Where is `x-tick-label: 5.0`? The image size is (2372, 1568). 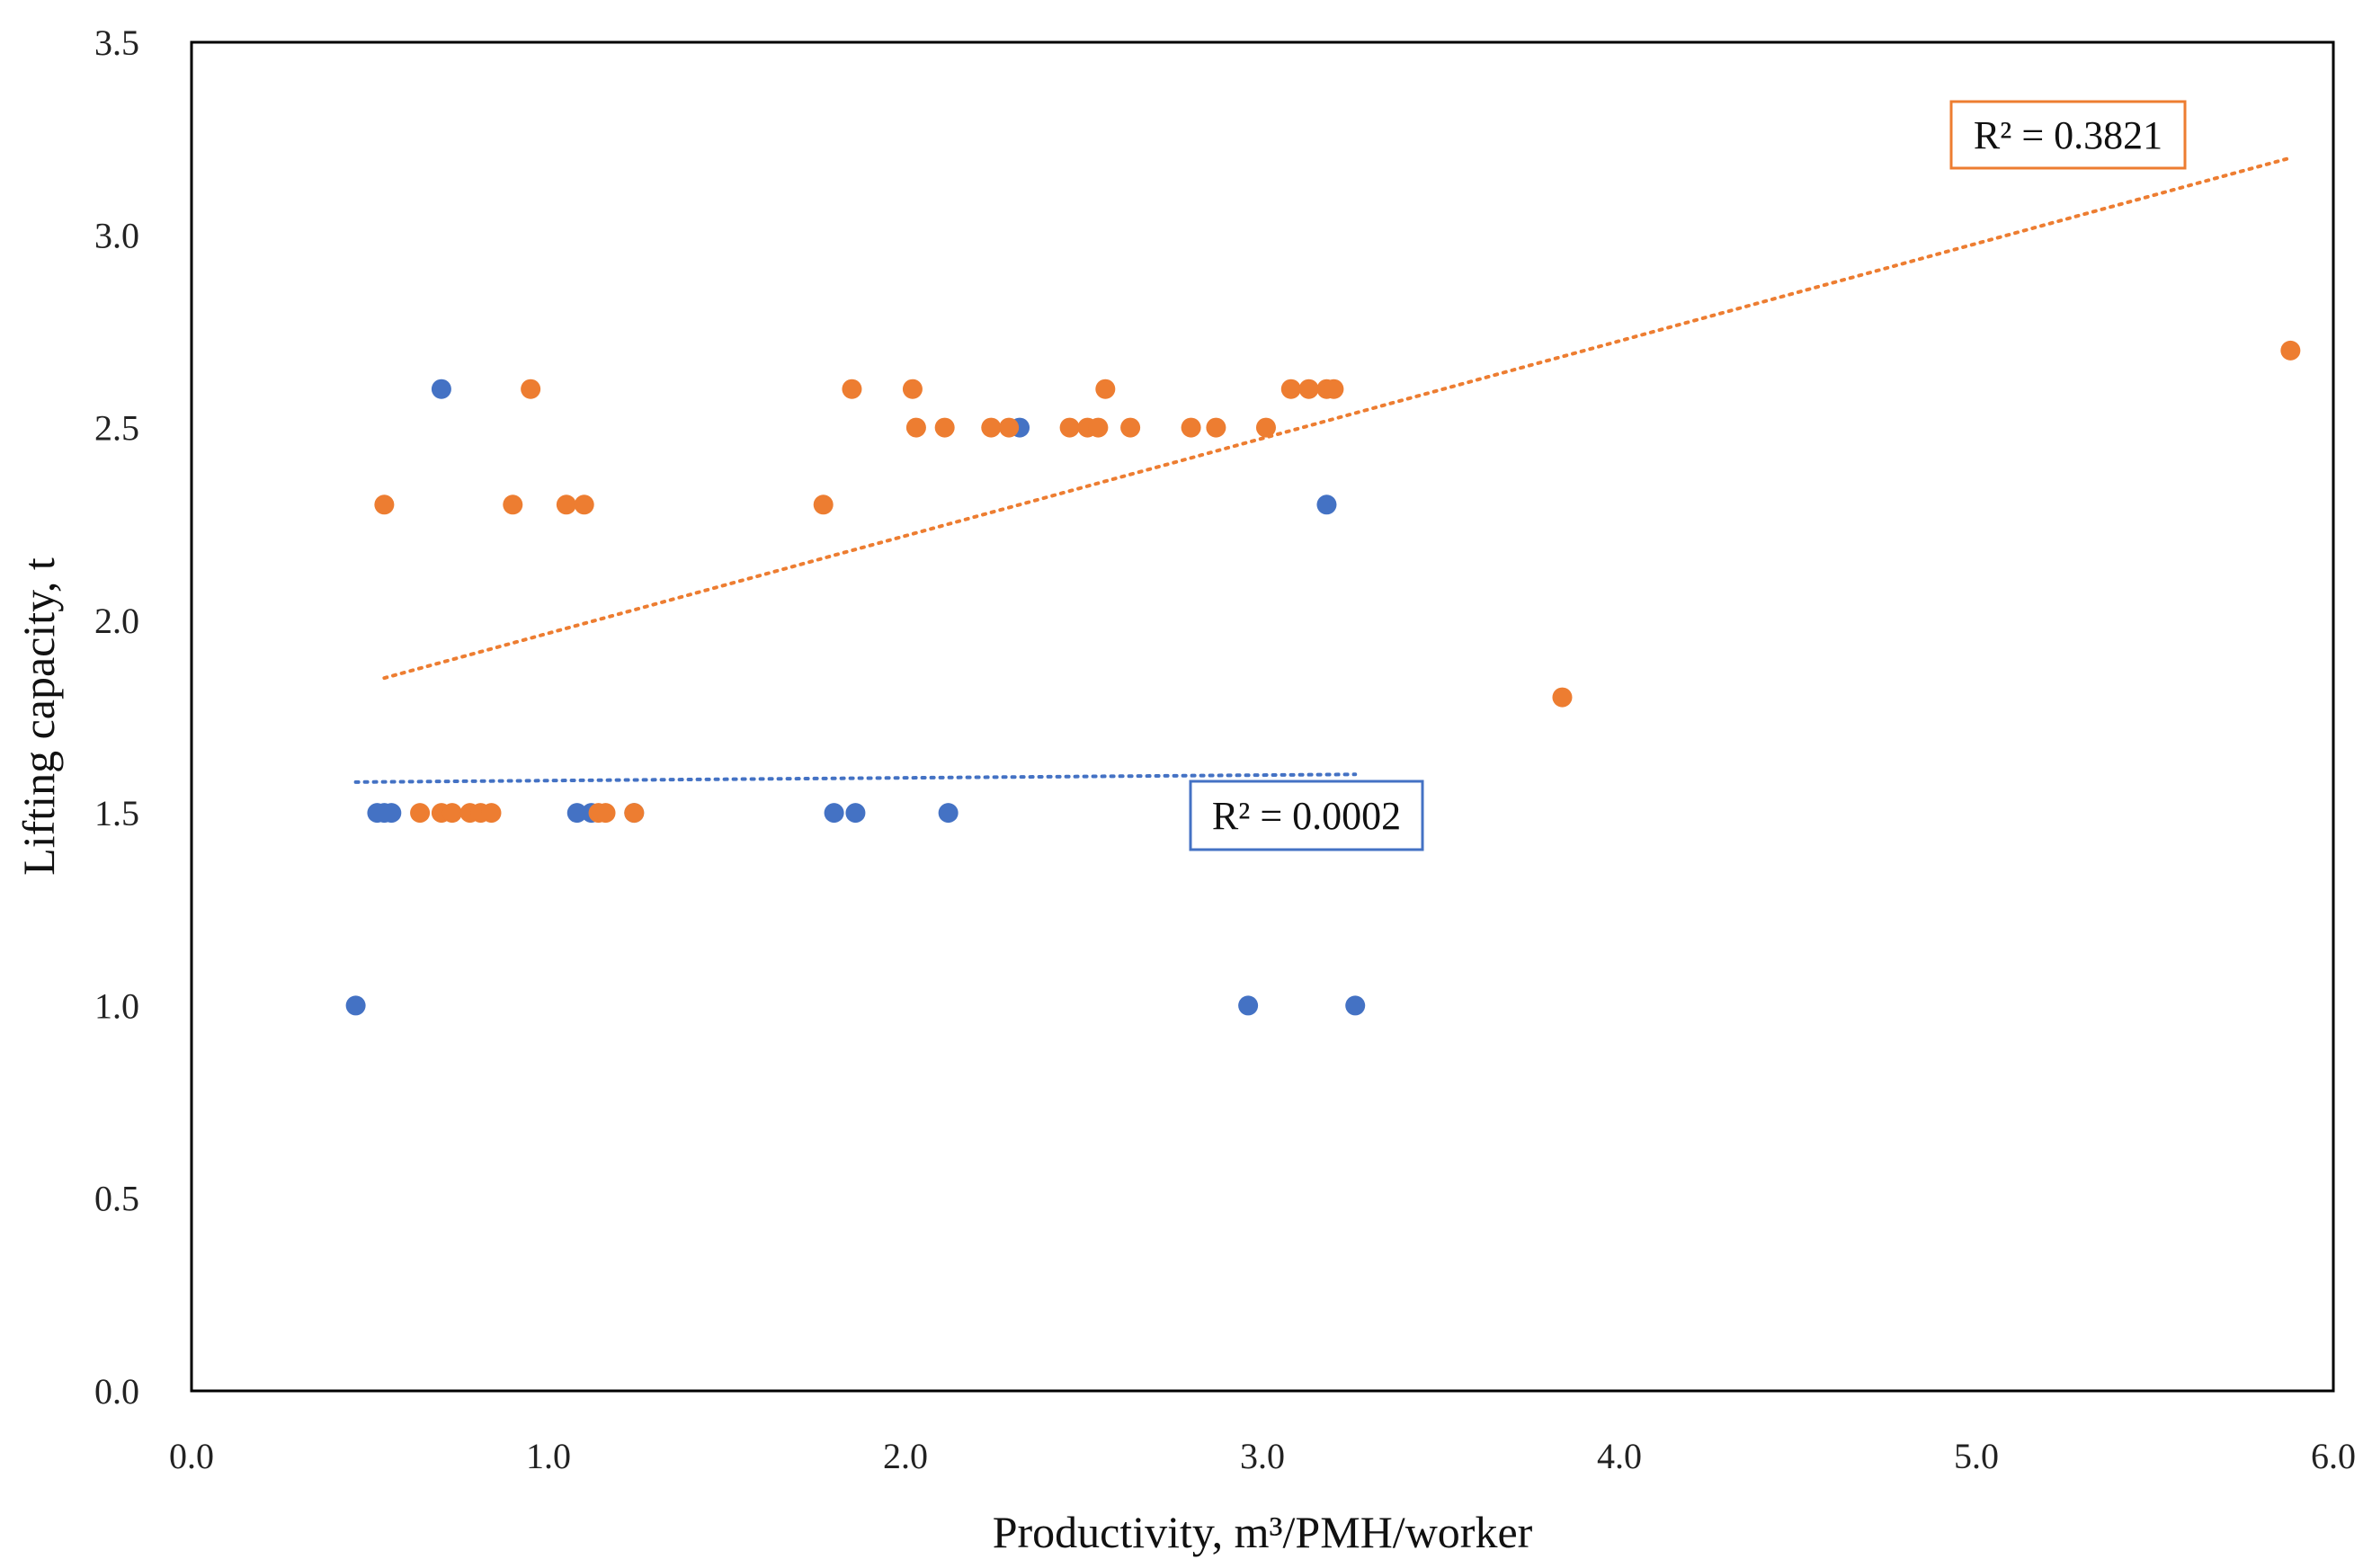
x-tick-label: 5.0 is located at coordinates (1976, 1456).